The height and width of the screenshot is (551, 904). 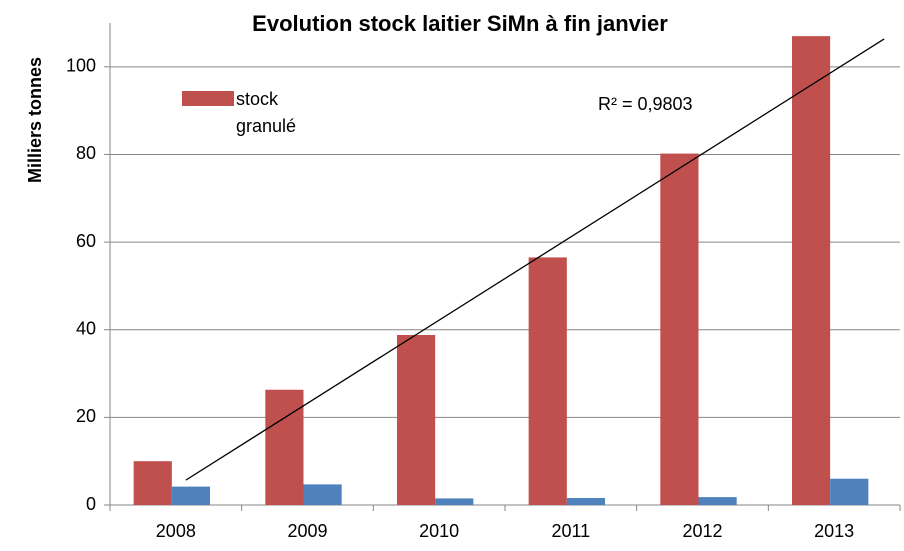 I want to click on y-tick-label: 100, so click(x=81, y=66).